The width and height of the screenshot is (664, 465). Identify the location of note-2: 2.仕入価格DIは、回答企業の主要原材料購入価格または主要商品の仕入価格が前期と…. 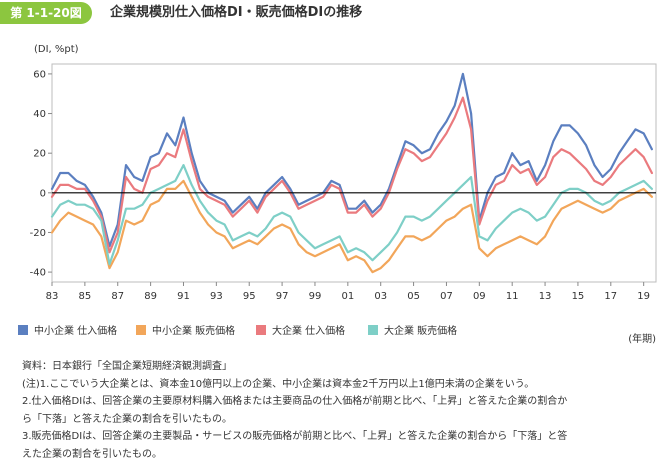
(295, 401).